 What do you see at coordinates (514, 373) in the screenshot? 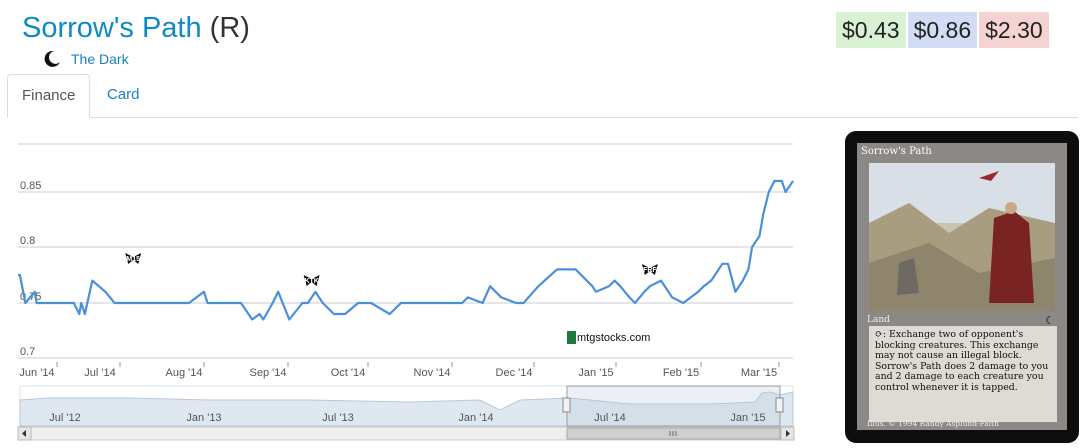
I see `x-tick-label: Dec '14` at bounding box center [514, 373].